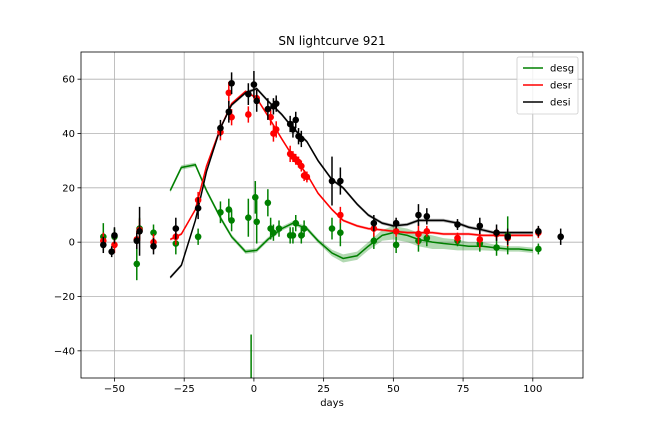 Image resolution: width=648 pixels, height=432 pixels. Describe the element at coordinates (393, 389) in the screenshot. I see `x-tick-label: 50` at that location.